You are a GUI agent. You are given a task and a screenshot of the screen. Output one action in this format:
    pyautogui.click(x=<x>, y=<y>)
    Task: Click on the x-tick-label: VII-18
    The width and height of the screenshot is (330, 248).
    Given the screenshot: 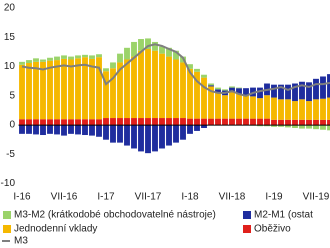 What is the action you would take?
    pyautogui.click(x=232, y=197)
    